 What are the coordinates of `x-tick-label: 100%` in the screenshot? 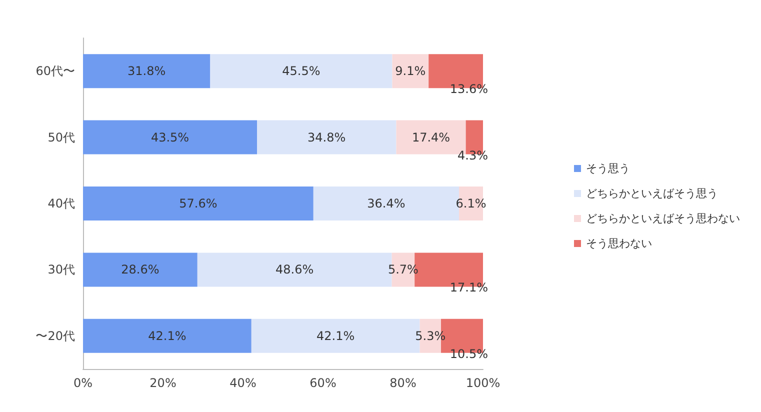 It's located at (483, 383).